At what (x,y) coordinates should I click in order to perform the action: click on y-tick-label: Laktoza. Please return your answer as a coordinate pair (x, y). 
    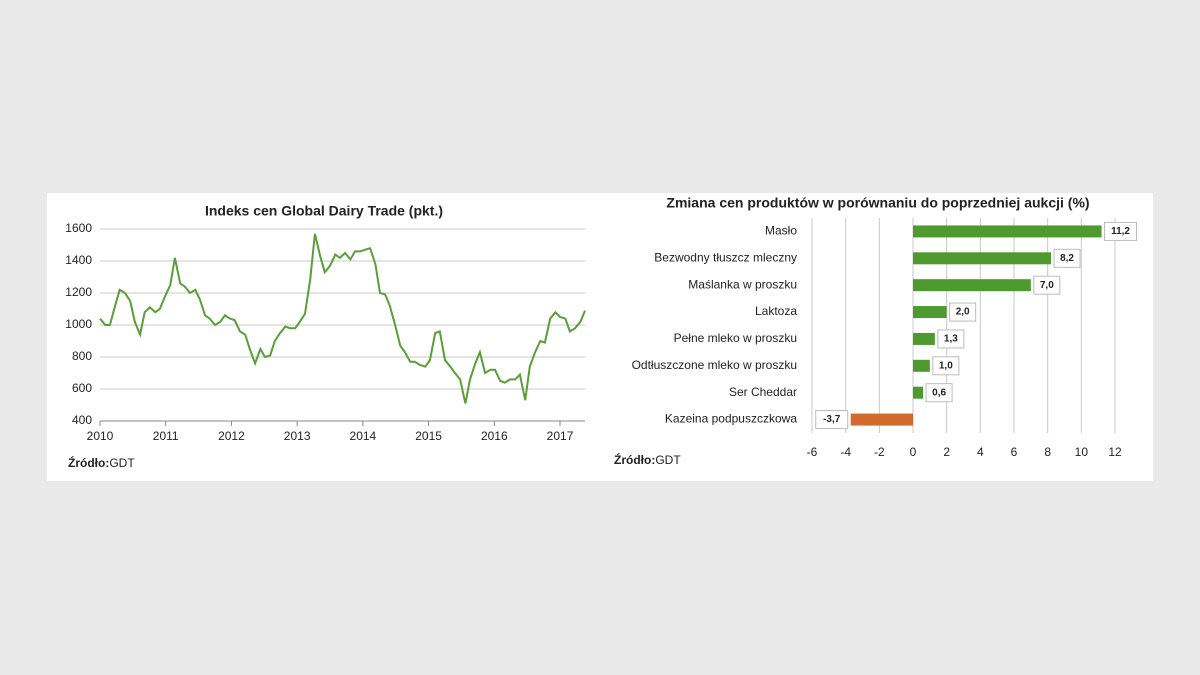
    Looking at the image, I should click on (776, 311).